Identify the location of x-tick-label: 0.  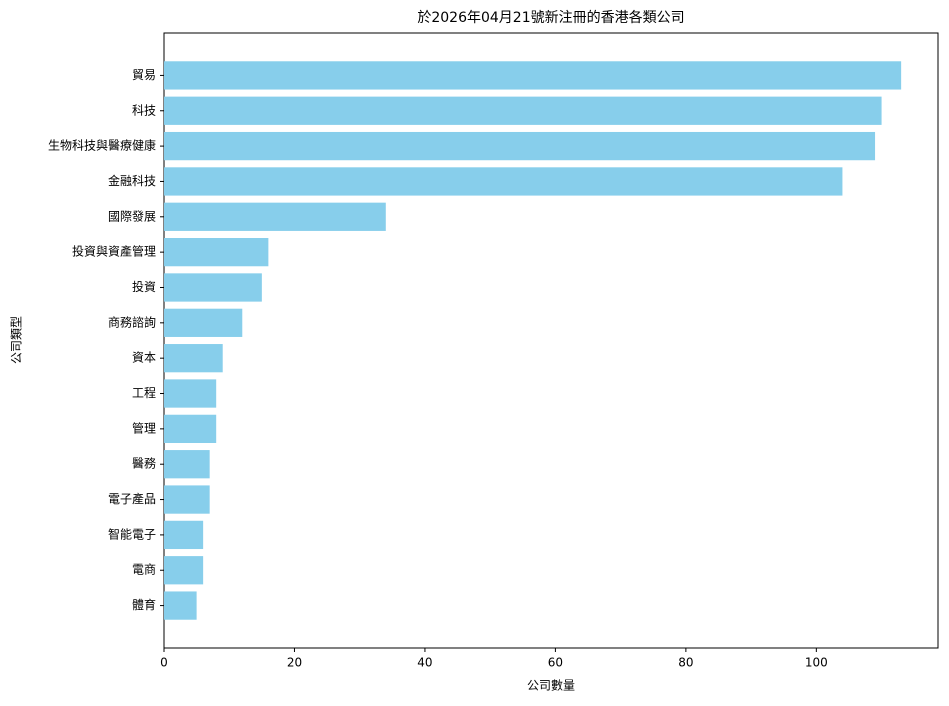
(164, 663).